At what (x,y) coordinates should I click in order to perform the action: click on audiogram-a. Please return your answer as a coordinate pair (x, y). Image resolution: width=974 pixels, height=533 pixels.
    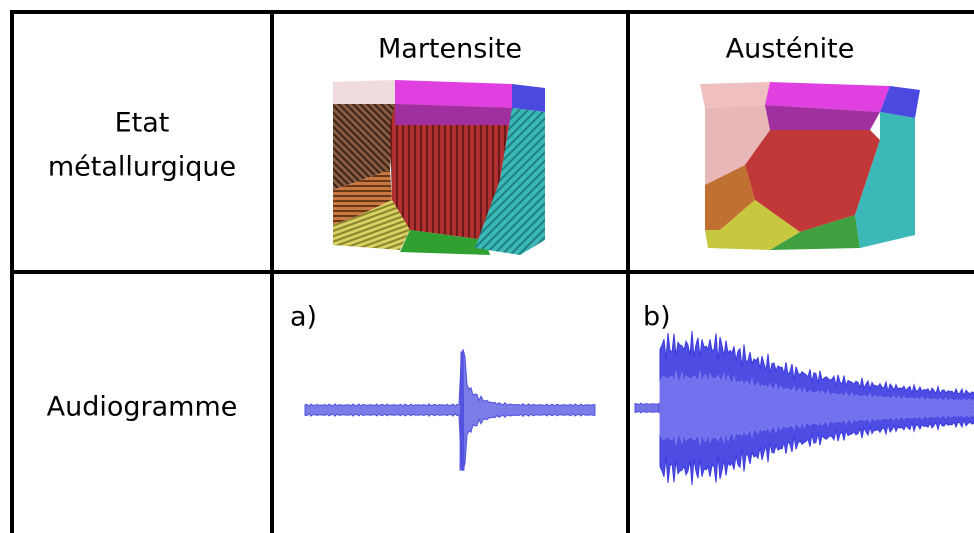
    Looking at the image, I should click on (450, 410).